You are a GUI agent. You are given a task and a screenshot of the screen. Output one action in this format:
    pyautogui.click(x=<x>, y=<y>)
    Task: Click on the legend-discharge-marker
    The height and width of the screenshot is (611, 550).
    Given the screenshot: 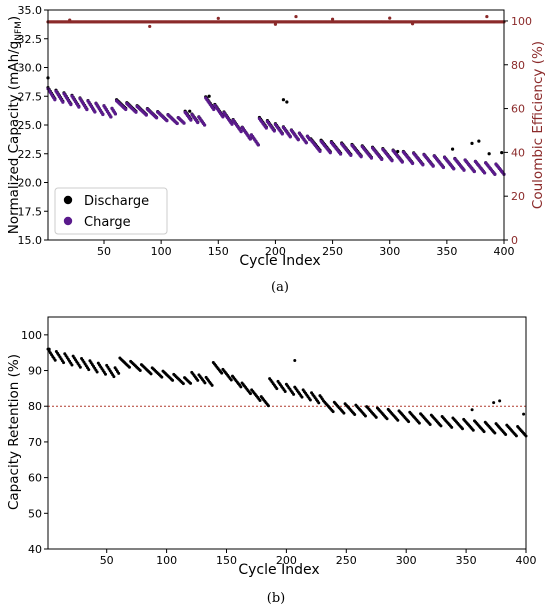 What is the action you would take?
    pyautogui.click(x=68, y=200)
    